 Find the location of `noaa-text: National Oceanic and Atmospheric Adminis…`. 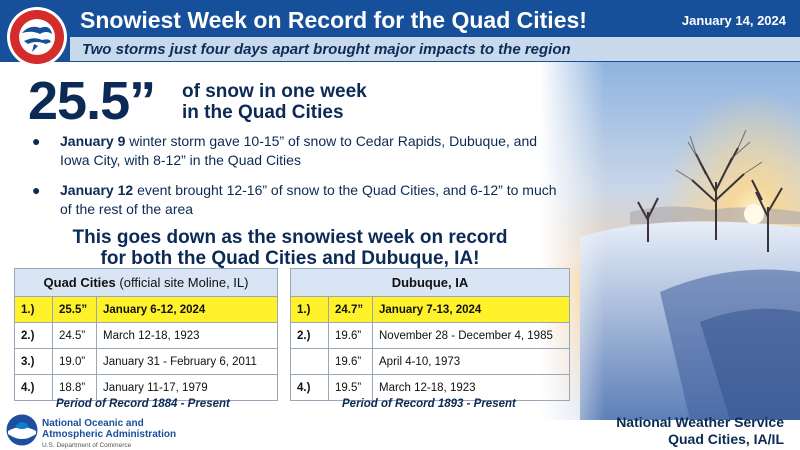

noaa-text: National Oceanic and Atmospheric Adminis… is located at coordinates (109, 434).